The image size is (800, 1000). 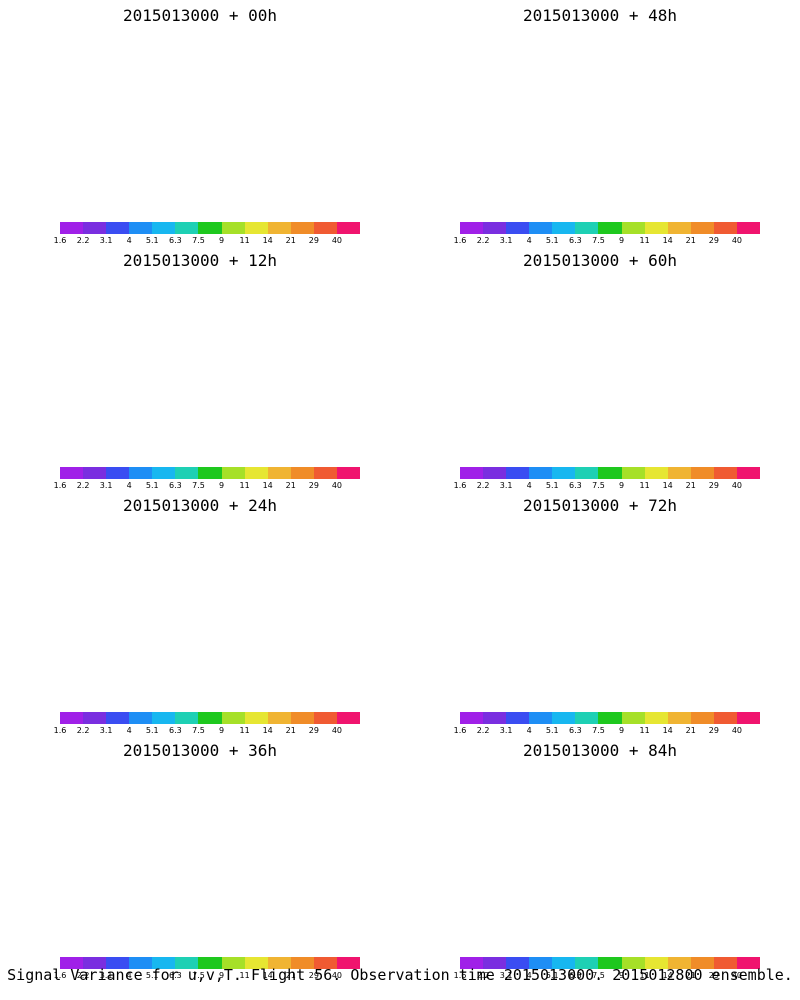 I want to click on panel-title: 2015013000 + 36h, so click(x=200, y=750).